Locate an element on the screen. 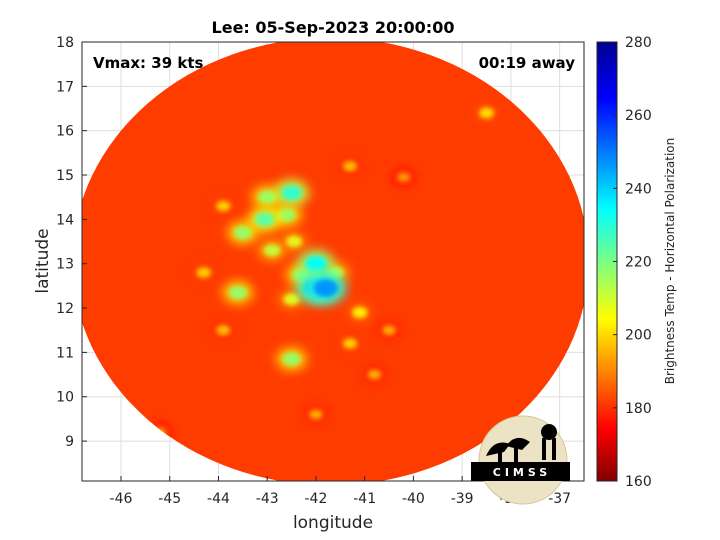 The image size is (720, 540). colorbar-tick-label: 180 is located at coordinates (638, 409).